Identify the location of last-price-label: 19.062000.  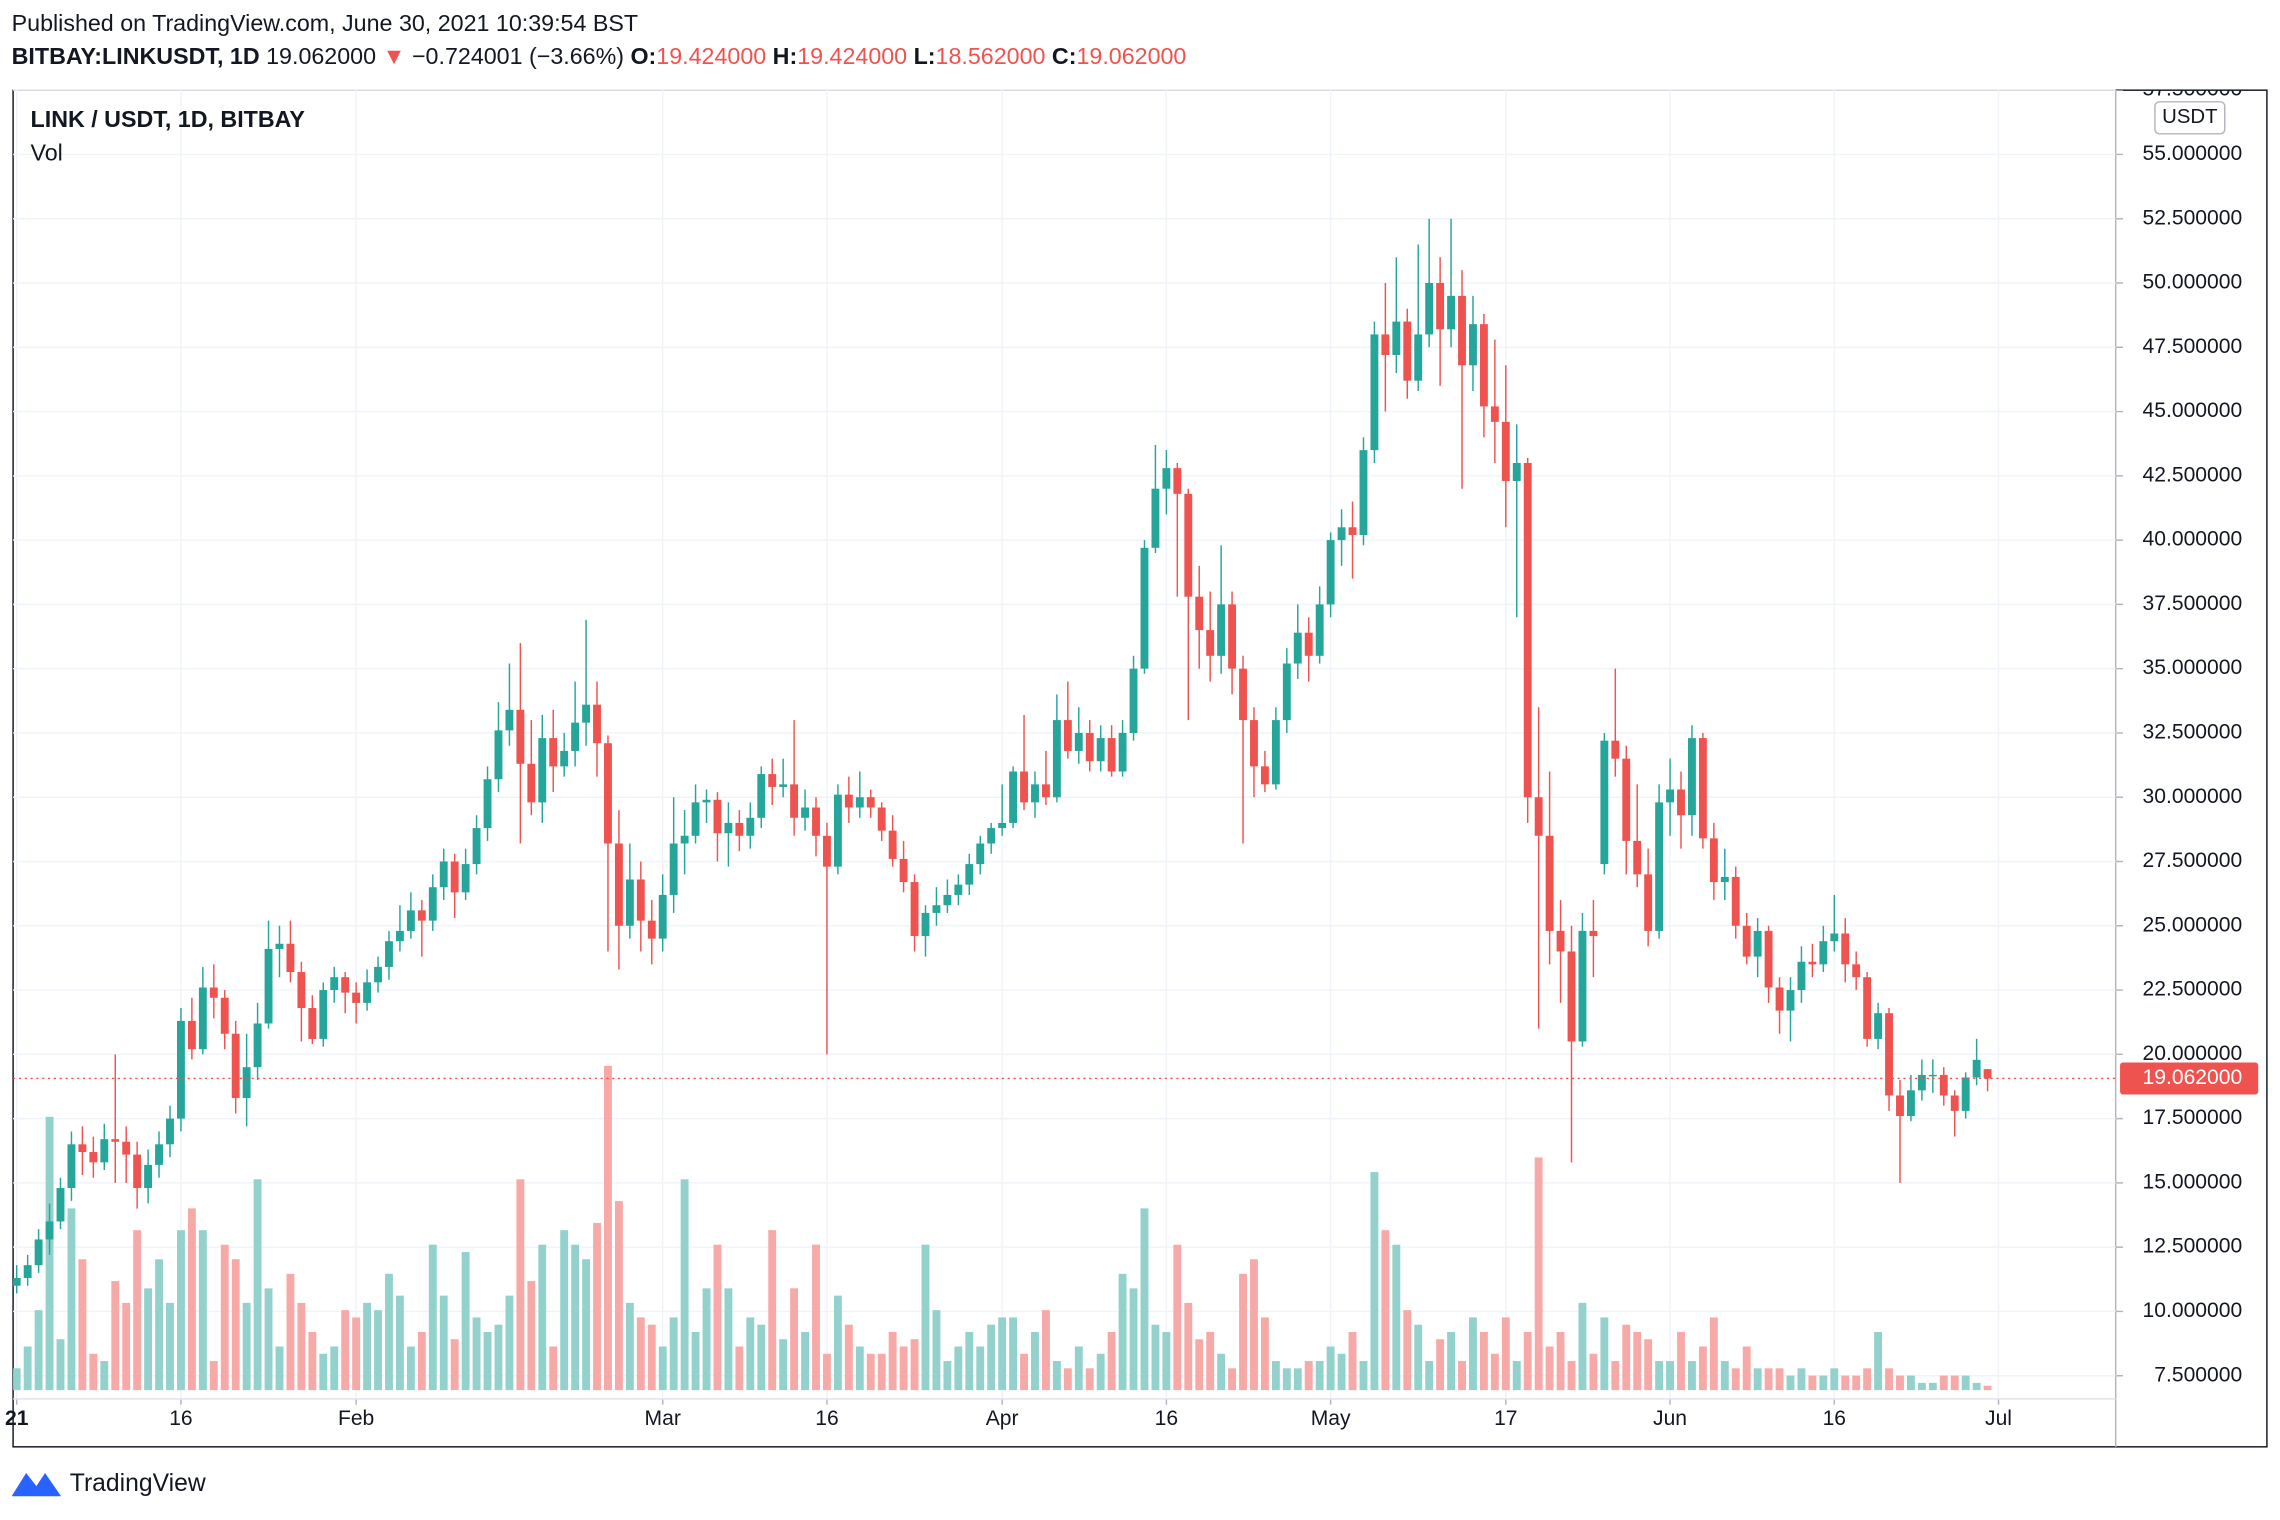
(2193, 1077).